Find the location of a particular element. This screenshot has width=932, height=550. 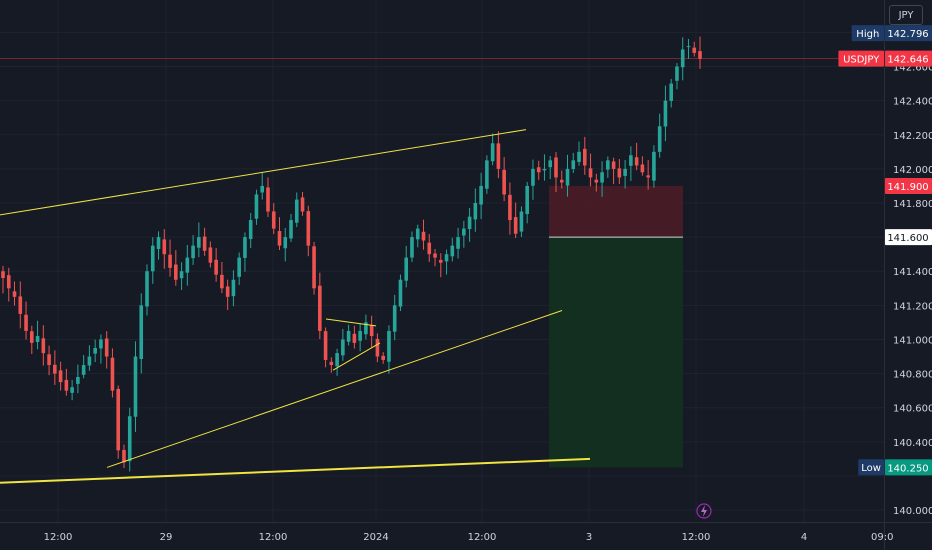

currency-button: JPY is located at coordinates (906, 15).